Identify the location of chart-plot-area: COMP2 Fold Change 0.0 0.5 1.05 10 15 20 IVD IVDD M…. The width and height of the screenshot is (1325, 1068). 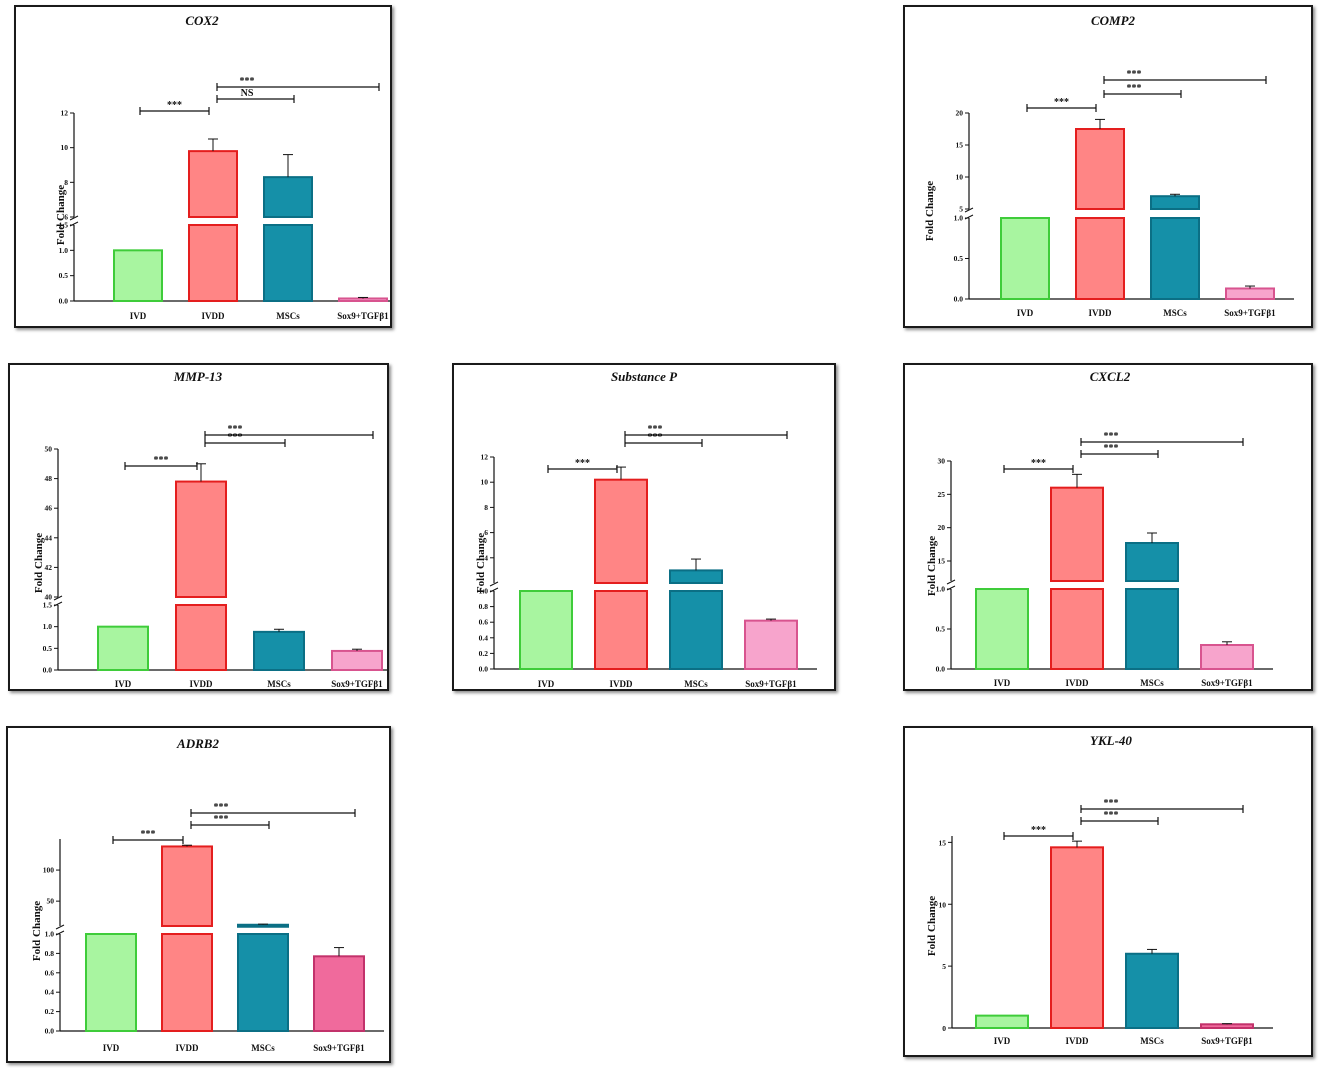
(1109, 165).